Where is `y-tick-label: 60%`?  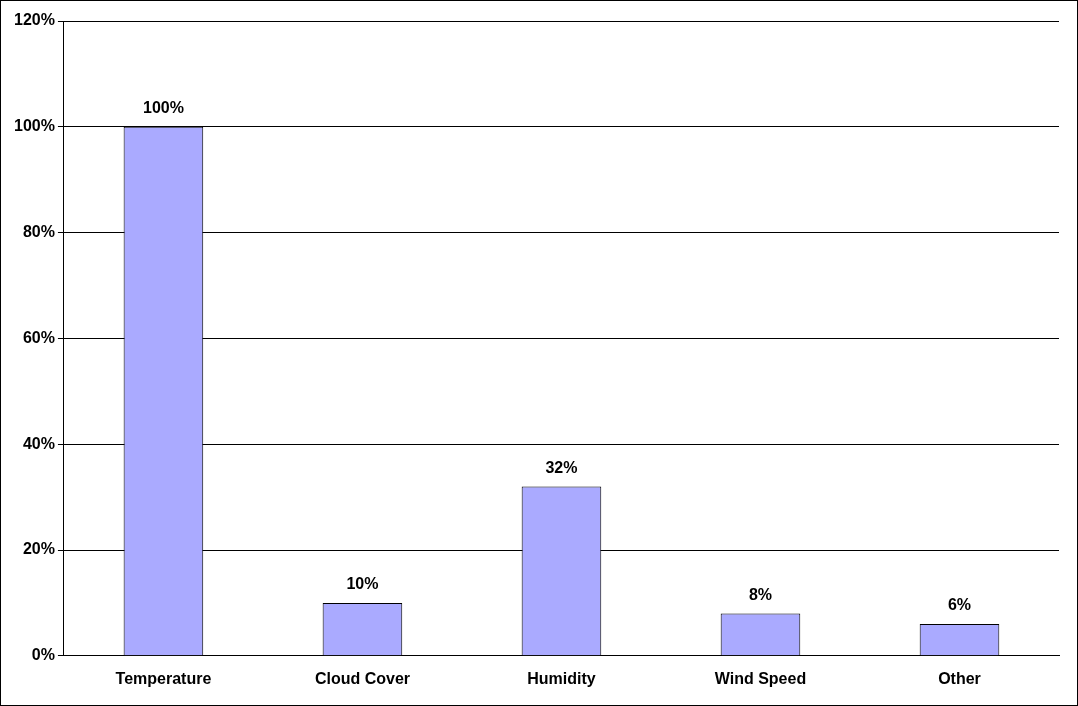
y-tick-label: 60% is located at coordinates (38, 337).